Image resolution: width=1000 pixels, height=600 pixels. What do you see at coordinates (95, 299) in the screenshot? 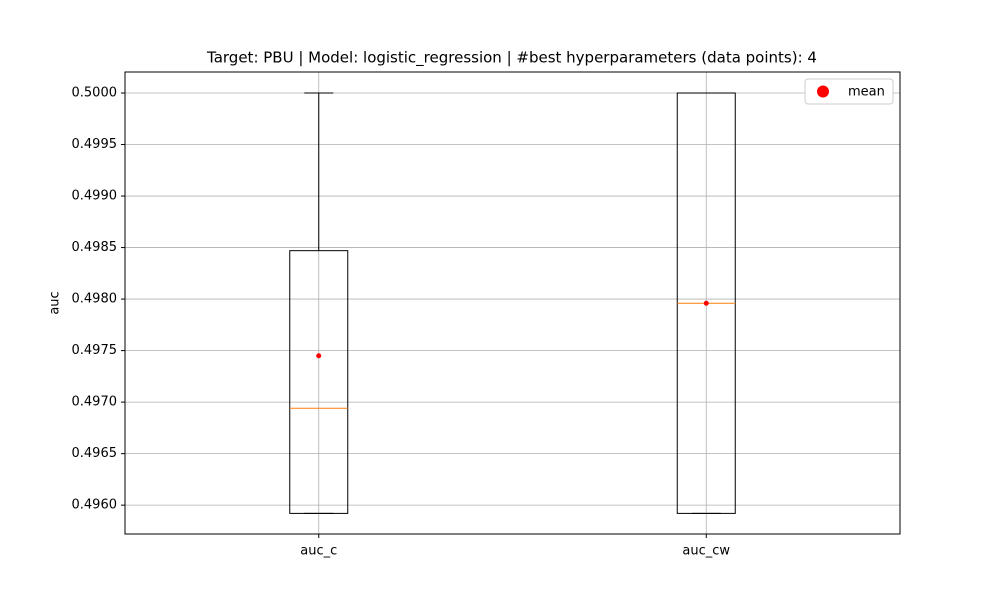
I see `y-tick-label: 0.4980` at bounding box center [95, 299].